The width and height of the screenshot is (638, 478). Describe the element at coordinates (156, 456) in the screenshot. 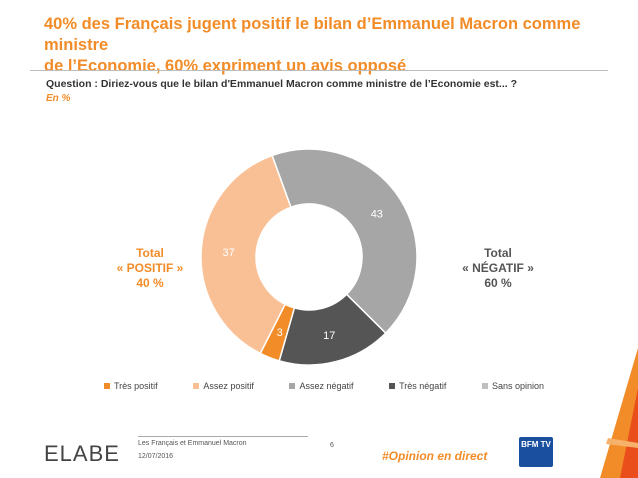

I see `footer-date: 12/07/2016` at that location.